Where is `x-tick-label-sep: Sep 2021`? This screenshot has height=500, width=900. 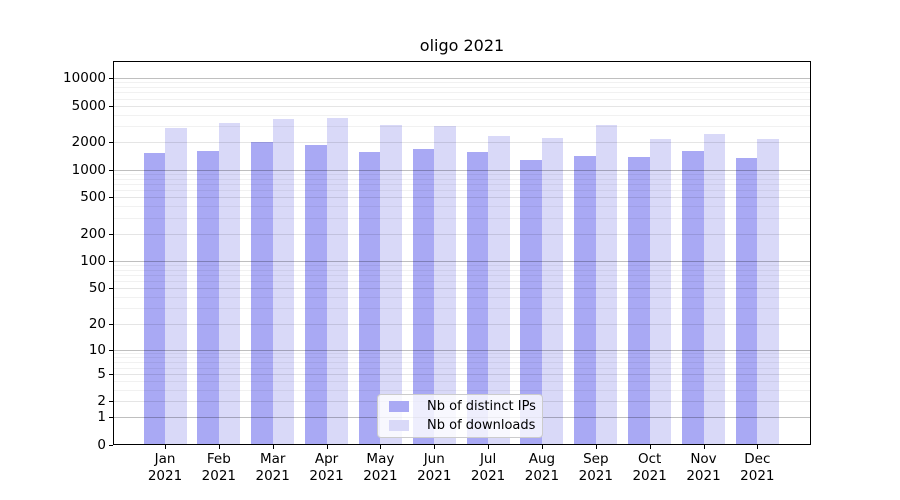
x-tick-label-sep: Sep 2021 is located at coordinates (595, 467).